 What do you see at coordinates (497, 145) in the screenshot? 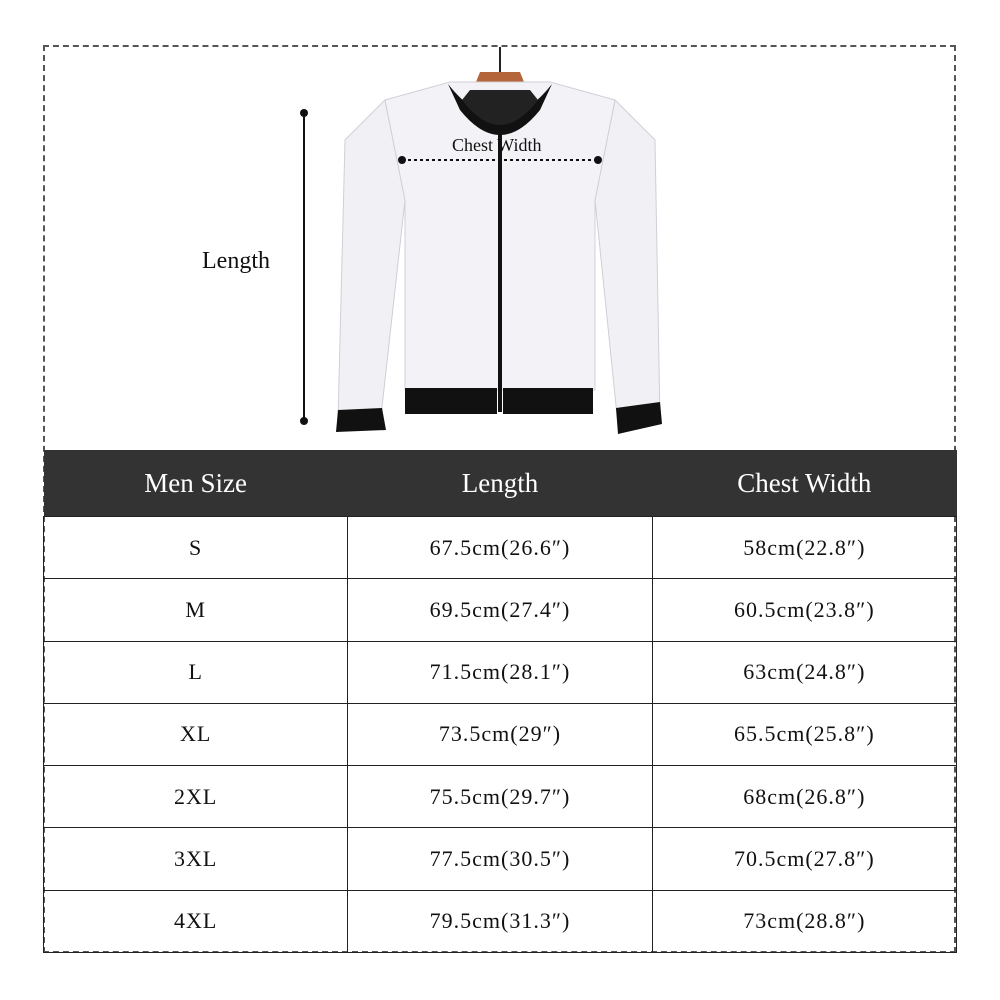
I see `chest-width-label: Chest Width` at bounding box center [497, 145].